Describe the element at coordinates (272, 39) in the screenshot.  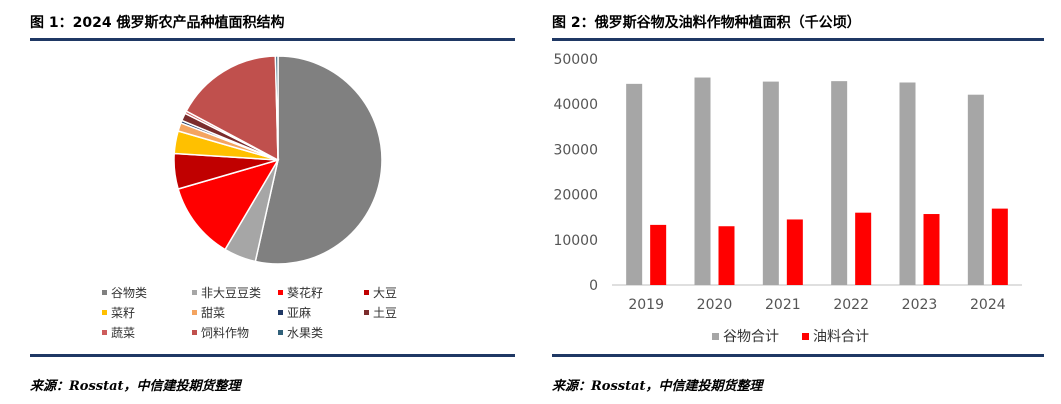
I see `pie-top-rule` at that location.